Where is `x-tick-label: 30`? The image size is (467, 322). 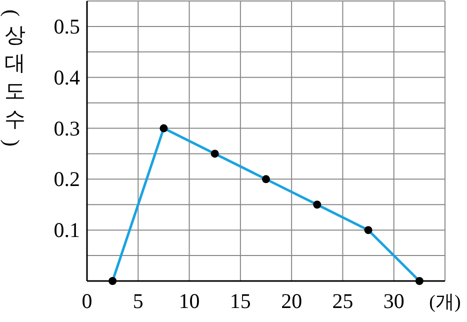 x-tick-label: 30 is located at coordinates (393, 301).